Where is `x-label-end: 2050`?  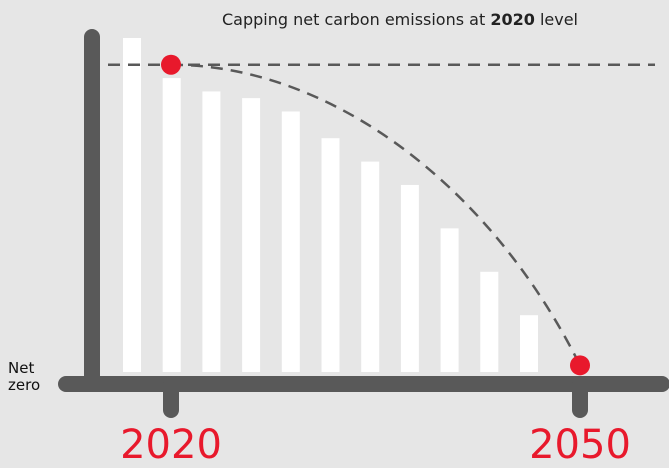
x-label-end: 2050 is located at coordinates (580, 445).